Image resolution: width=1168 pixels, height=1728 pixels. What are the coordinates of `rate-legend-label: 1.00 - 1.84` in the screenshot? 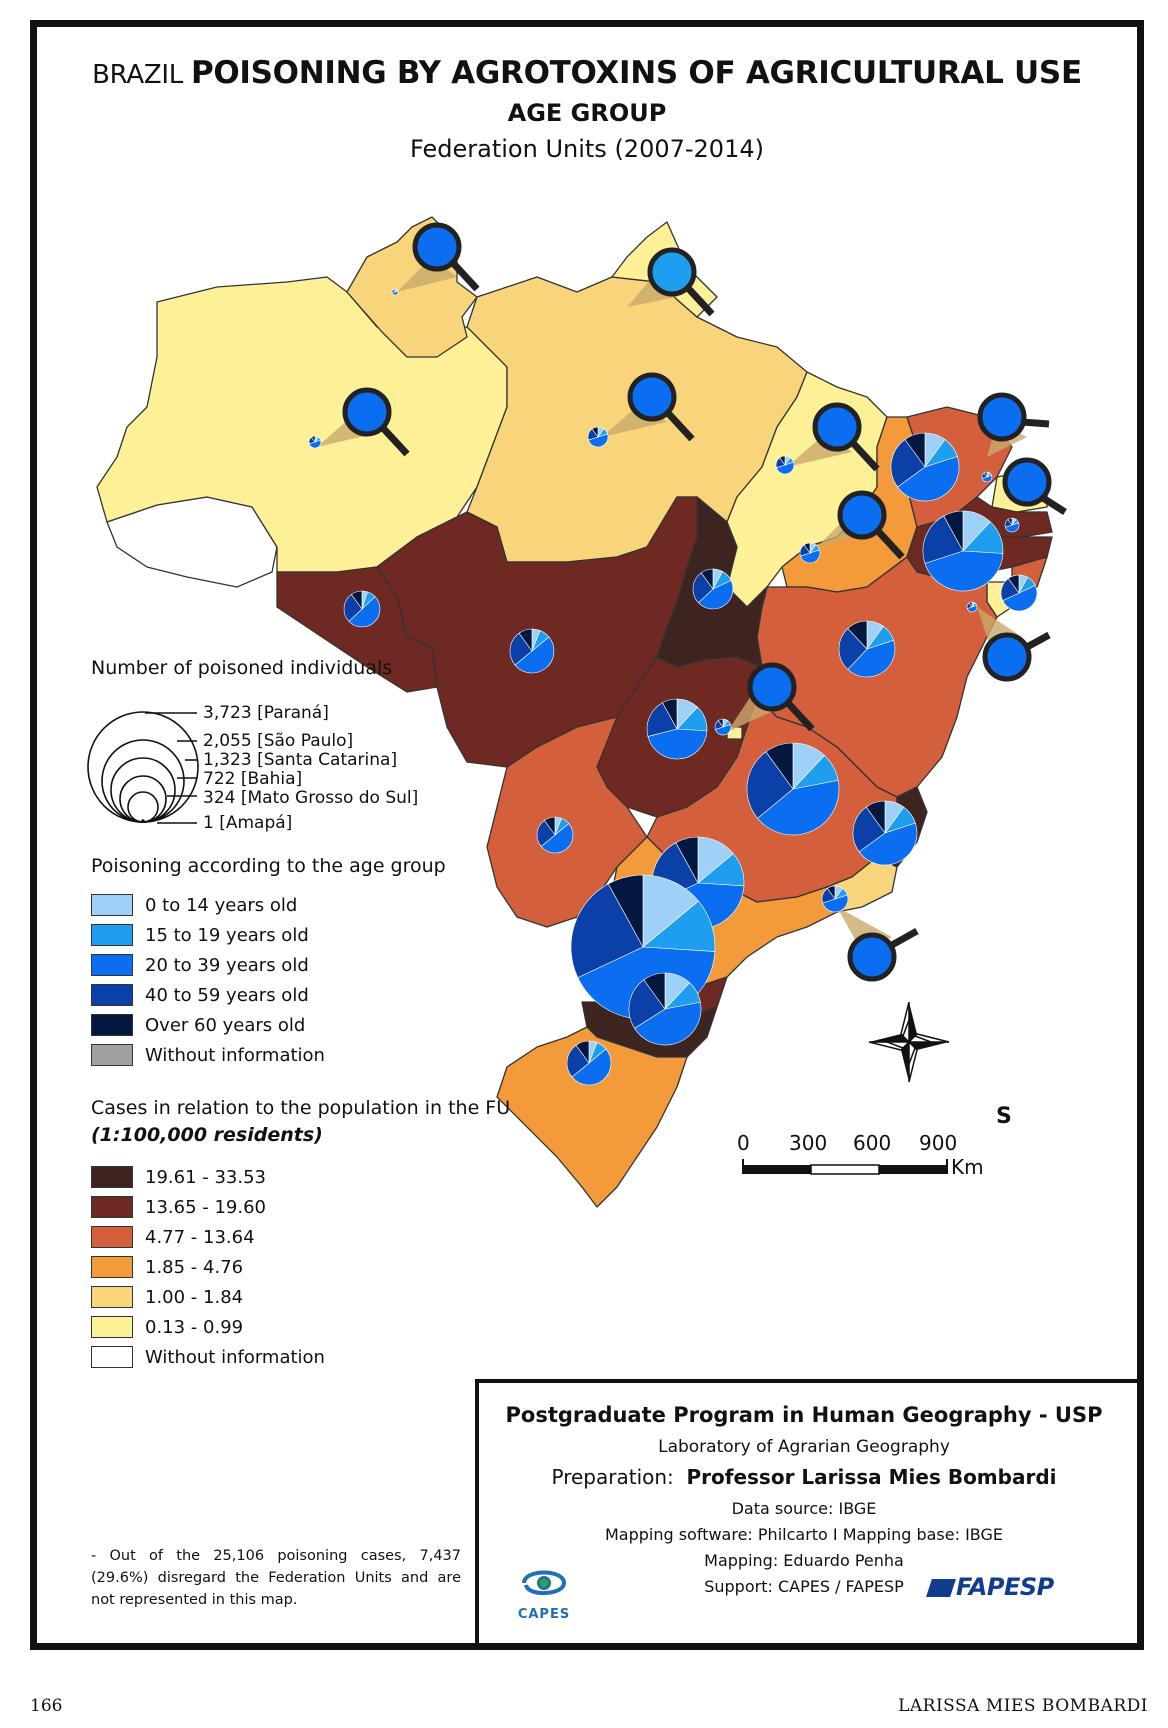 It's located at (194, 1297).